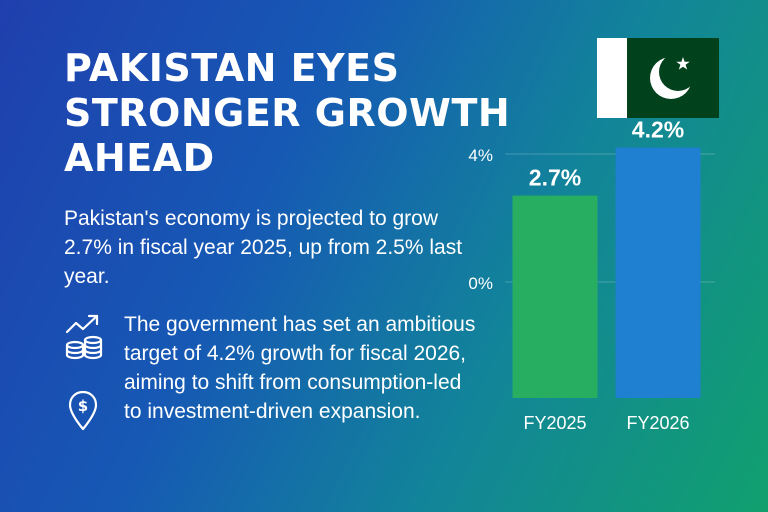 The image size is (768, 512). What do you see at coordinates (84, 337) in the screenshot?
I see `growth-chart-coins-icon` at bounding box center [84, 337].